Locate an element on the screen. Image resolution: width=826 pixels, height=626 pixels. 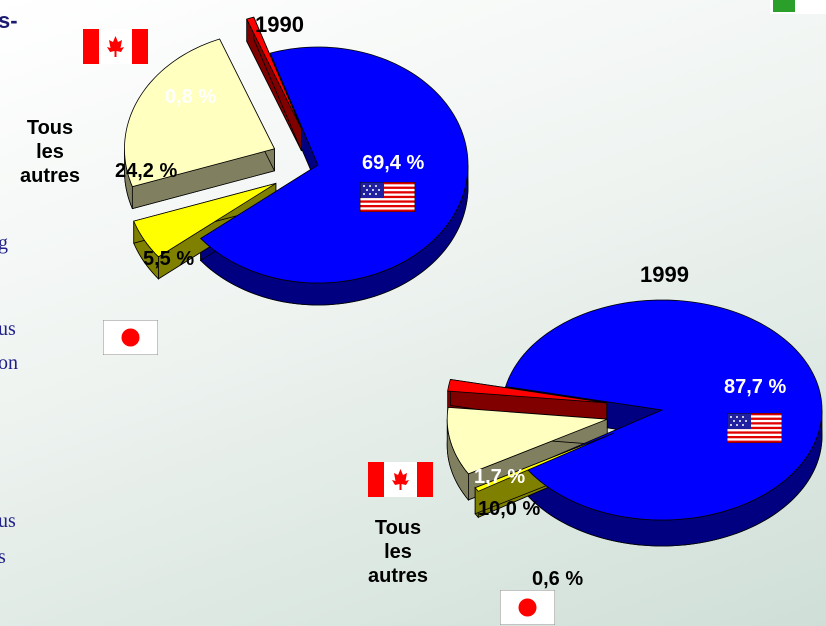
data-label: 87,7 % is located at coordinates (755, 387).